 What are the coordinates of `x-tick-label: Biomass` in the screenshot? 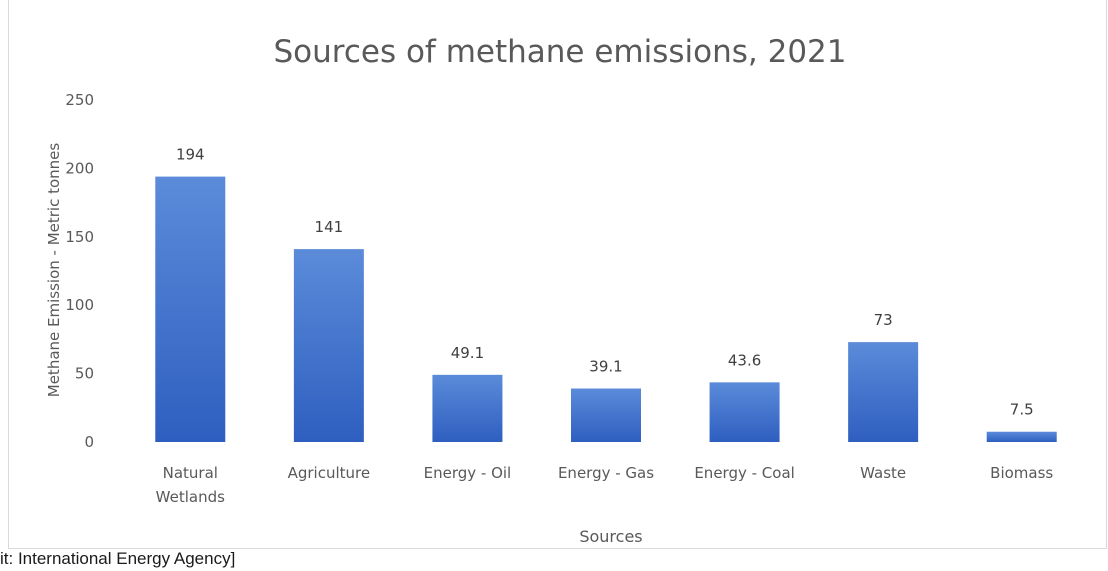 It's located at (1021, 473).